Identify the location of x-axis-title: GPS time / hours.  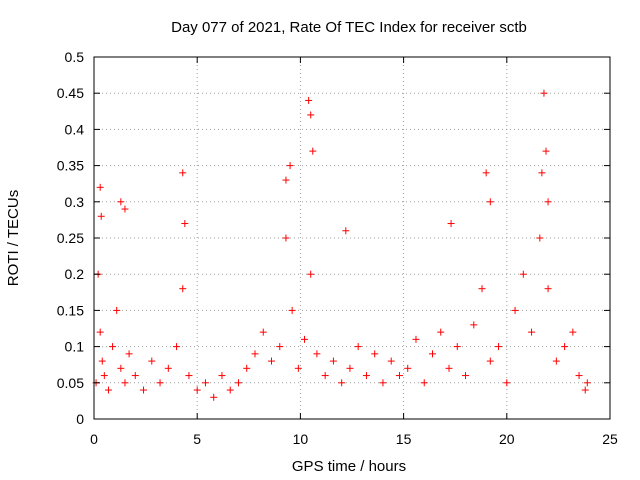
(349, 466).